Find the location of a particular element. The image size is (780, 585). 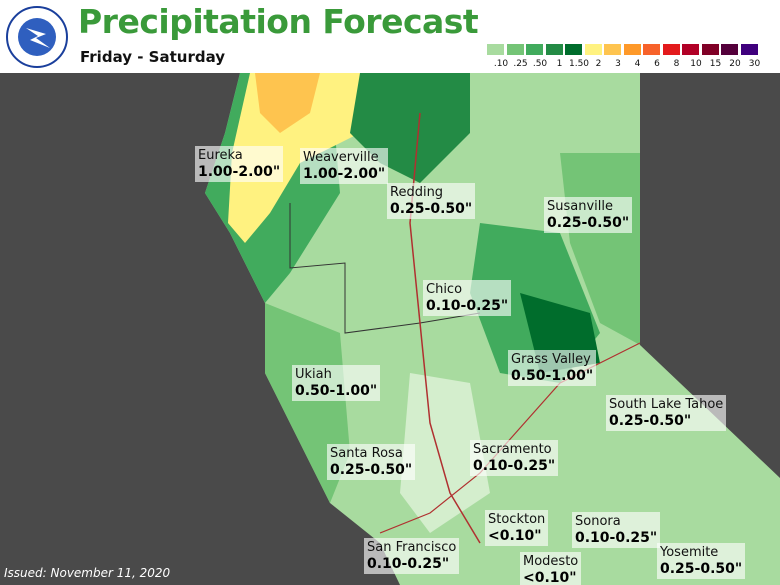

logo is located at coordinates (37, 37).